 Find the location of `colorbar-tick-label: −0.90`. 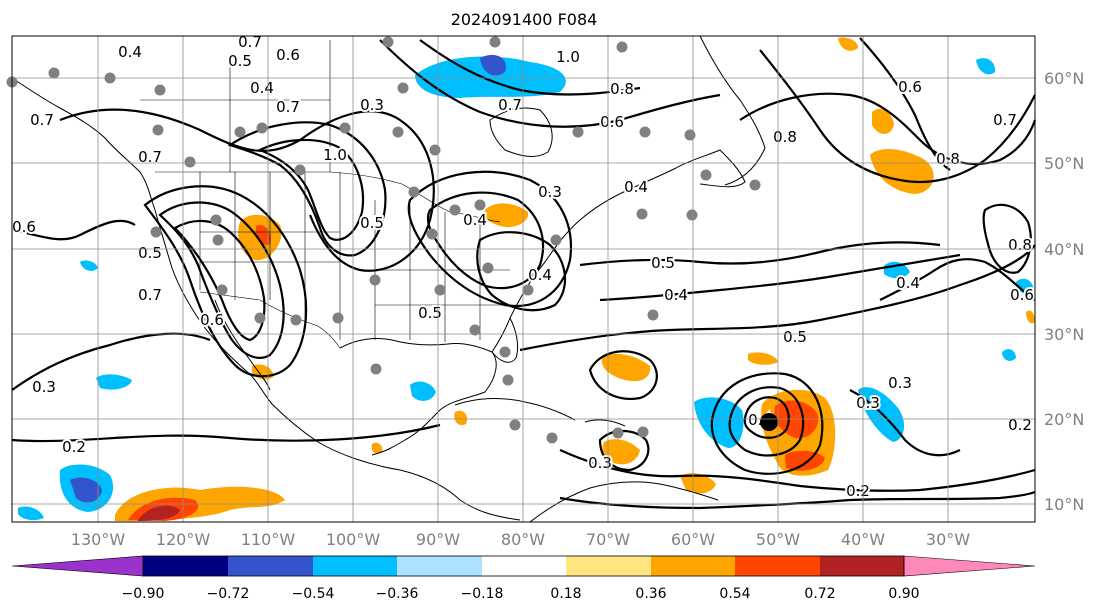

colorbar-tick-label: −0.90 is located at coordinates (143, 594).